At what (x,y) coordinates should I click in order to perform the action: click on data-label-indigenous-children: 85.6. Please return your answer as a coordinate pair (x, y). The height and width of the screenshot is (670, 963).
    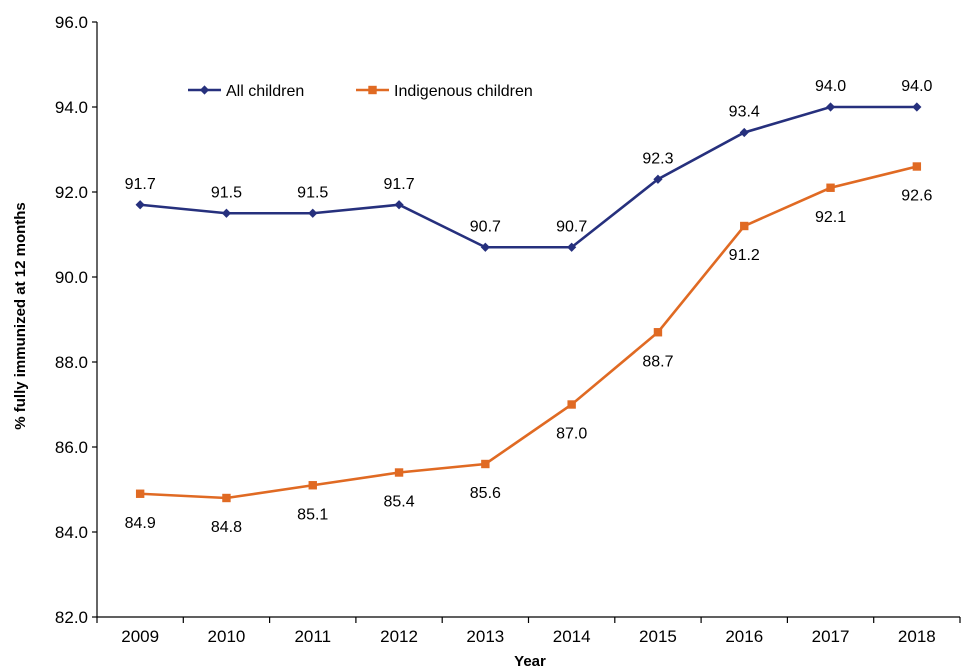
    Looking at the image, I should click on (485, 493).